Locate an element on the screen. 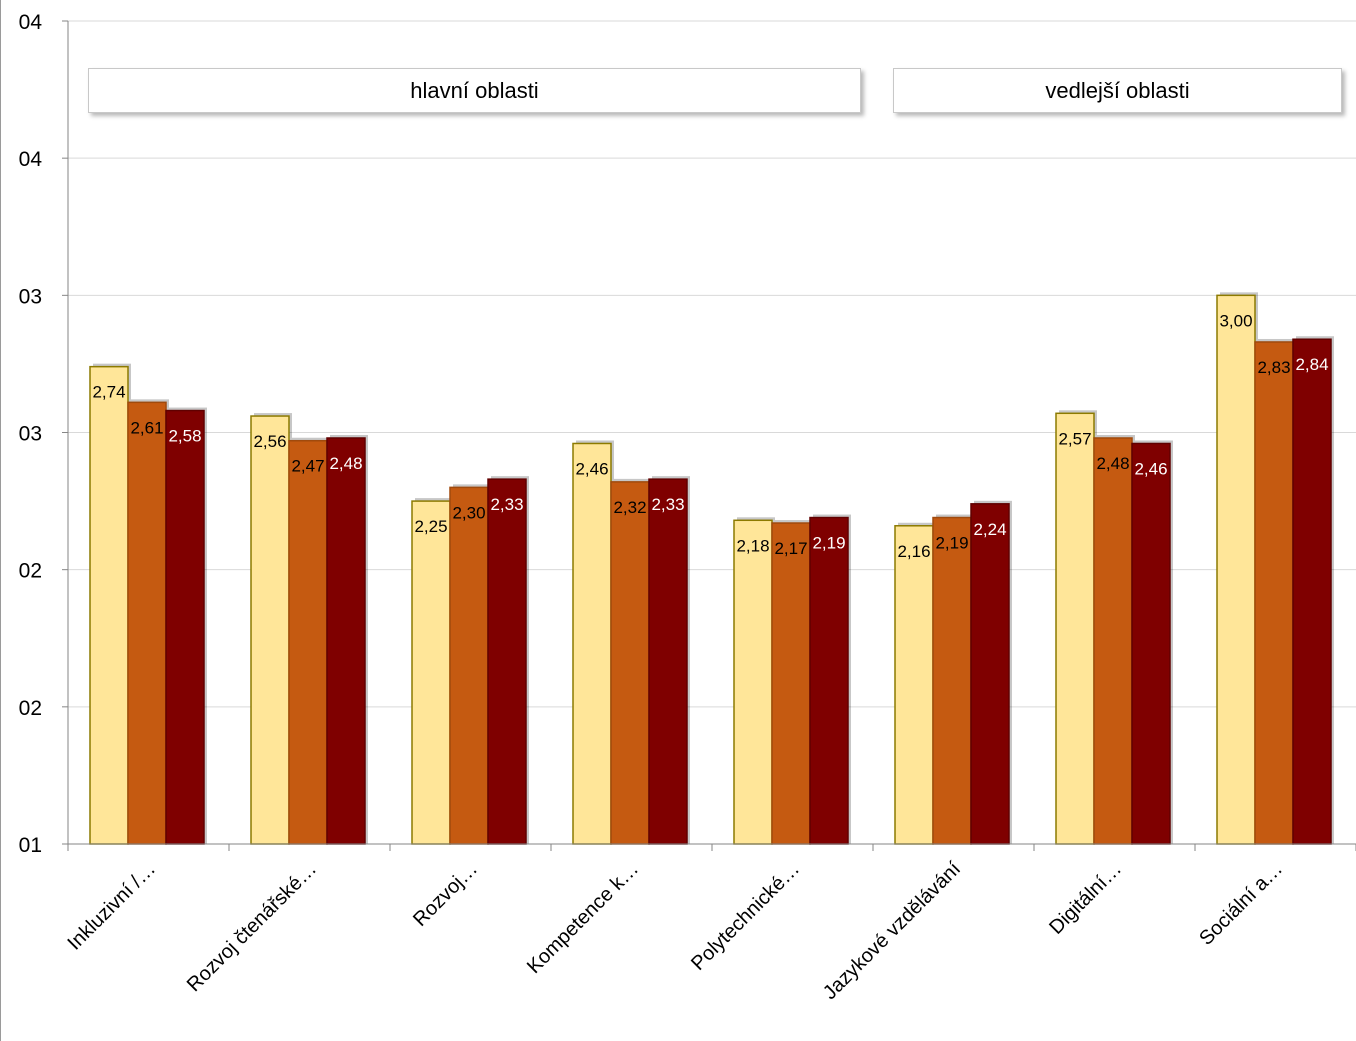 The width and height of the screenshot is (1356, 1041). x-tick-label: Jazykové vzdělávání is located at coordinates (892, 931).